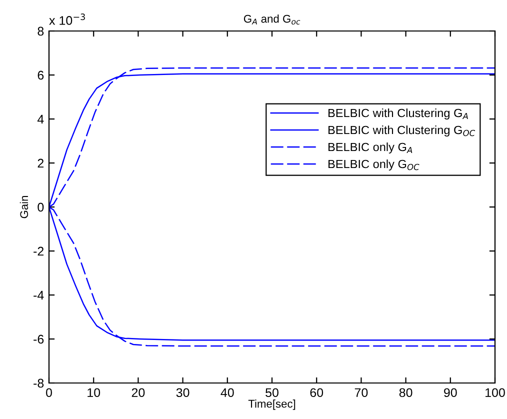 Image resolution: width=507 pixels, height=419 pixels. I want to click on y-tick-label: 0, so click(41, 207).